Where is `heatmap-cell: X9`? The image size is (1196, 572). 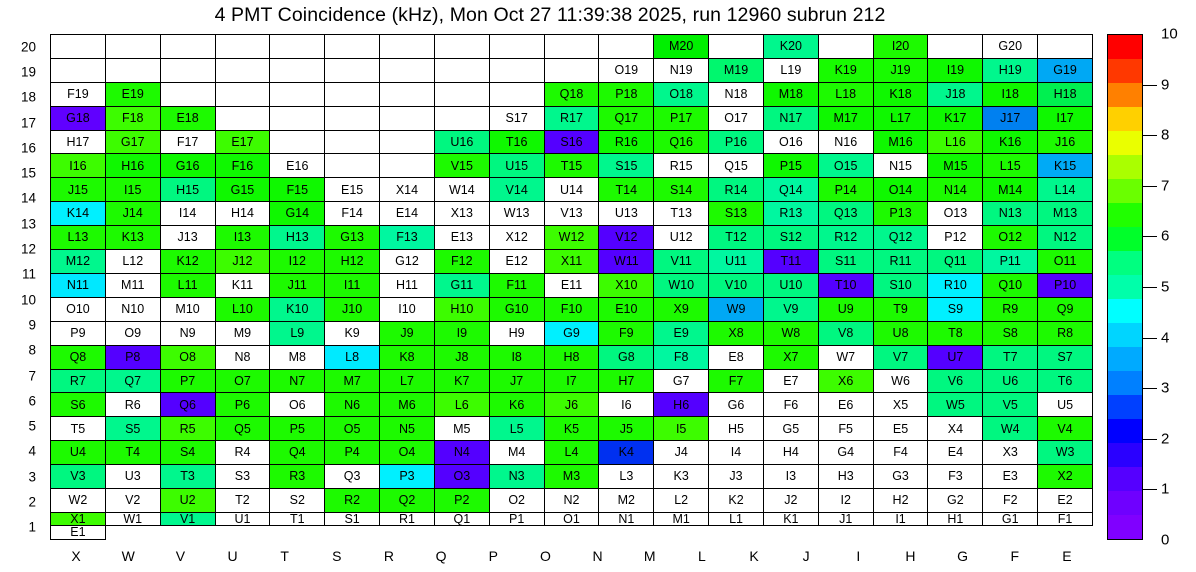 heatmap-cell: X9 is located at coordinates (682, 309).